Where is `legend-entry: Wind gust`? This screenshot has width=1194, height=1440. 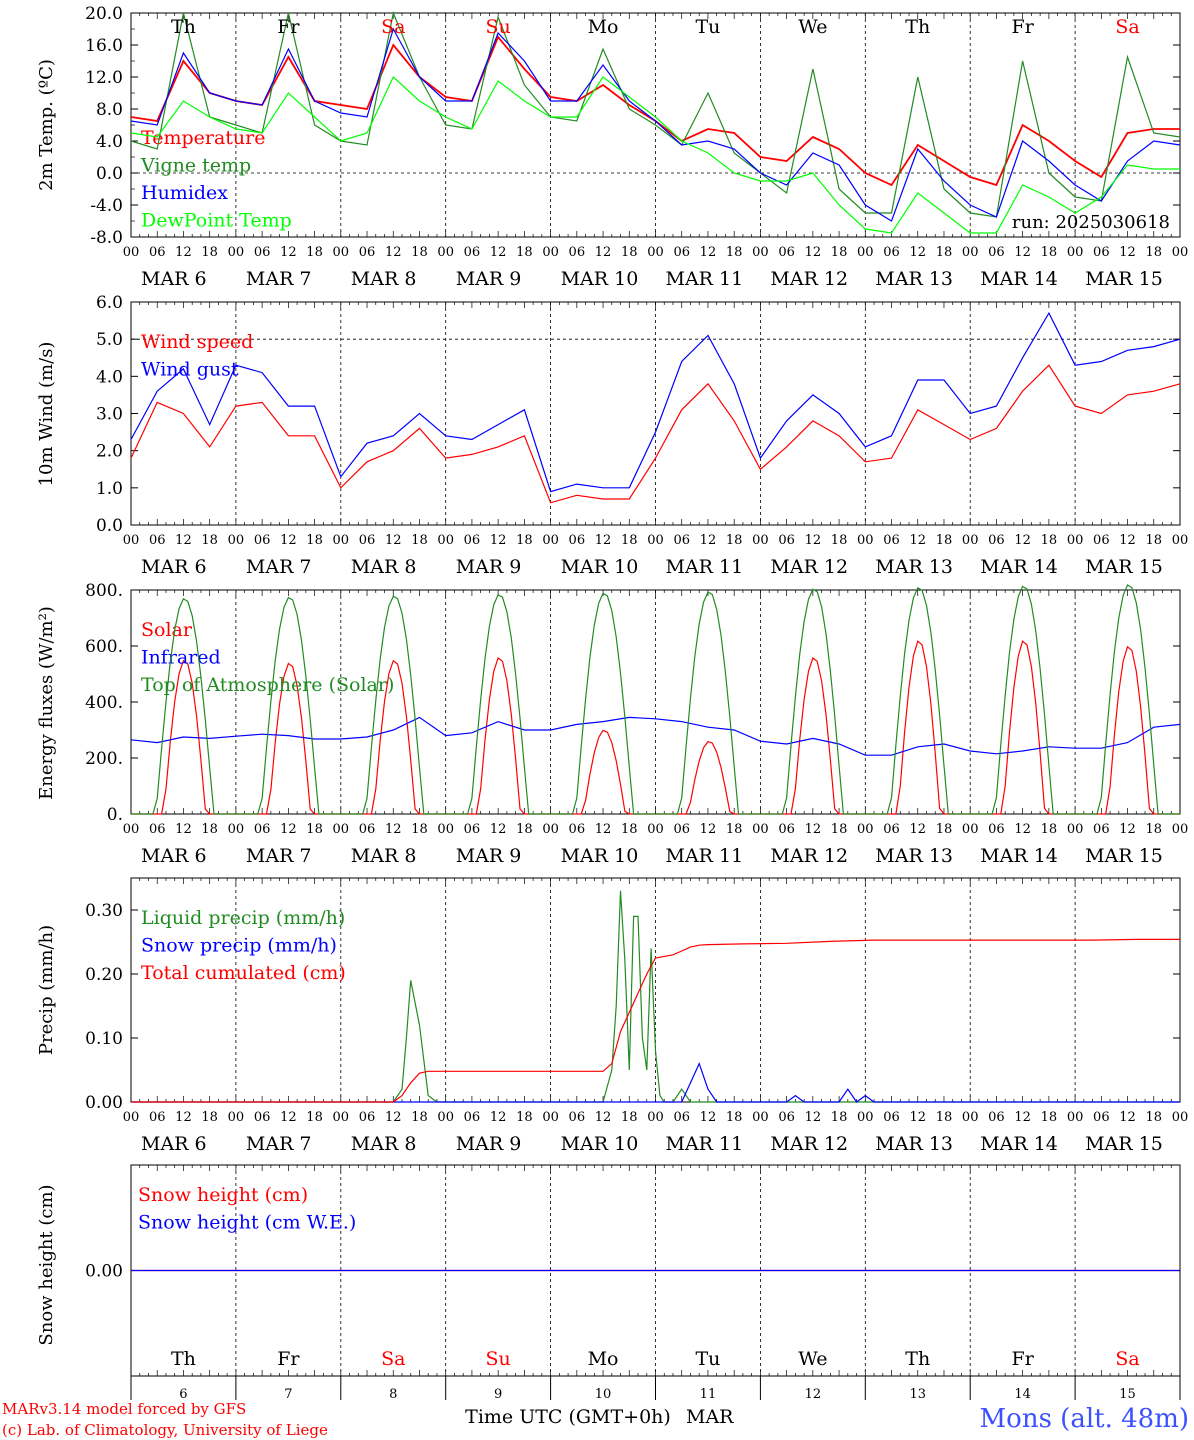 legend-entry: Wind gust is located at coordinates (190, 370).